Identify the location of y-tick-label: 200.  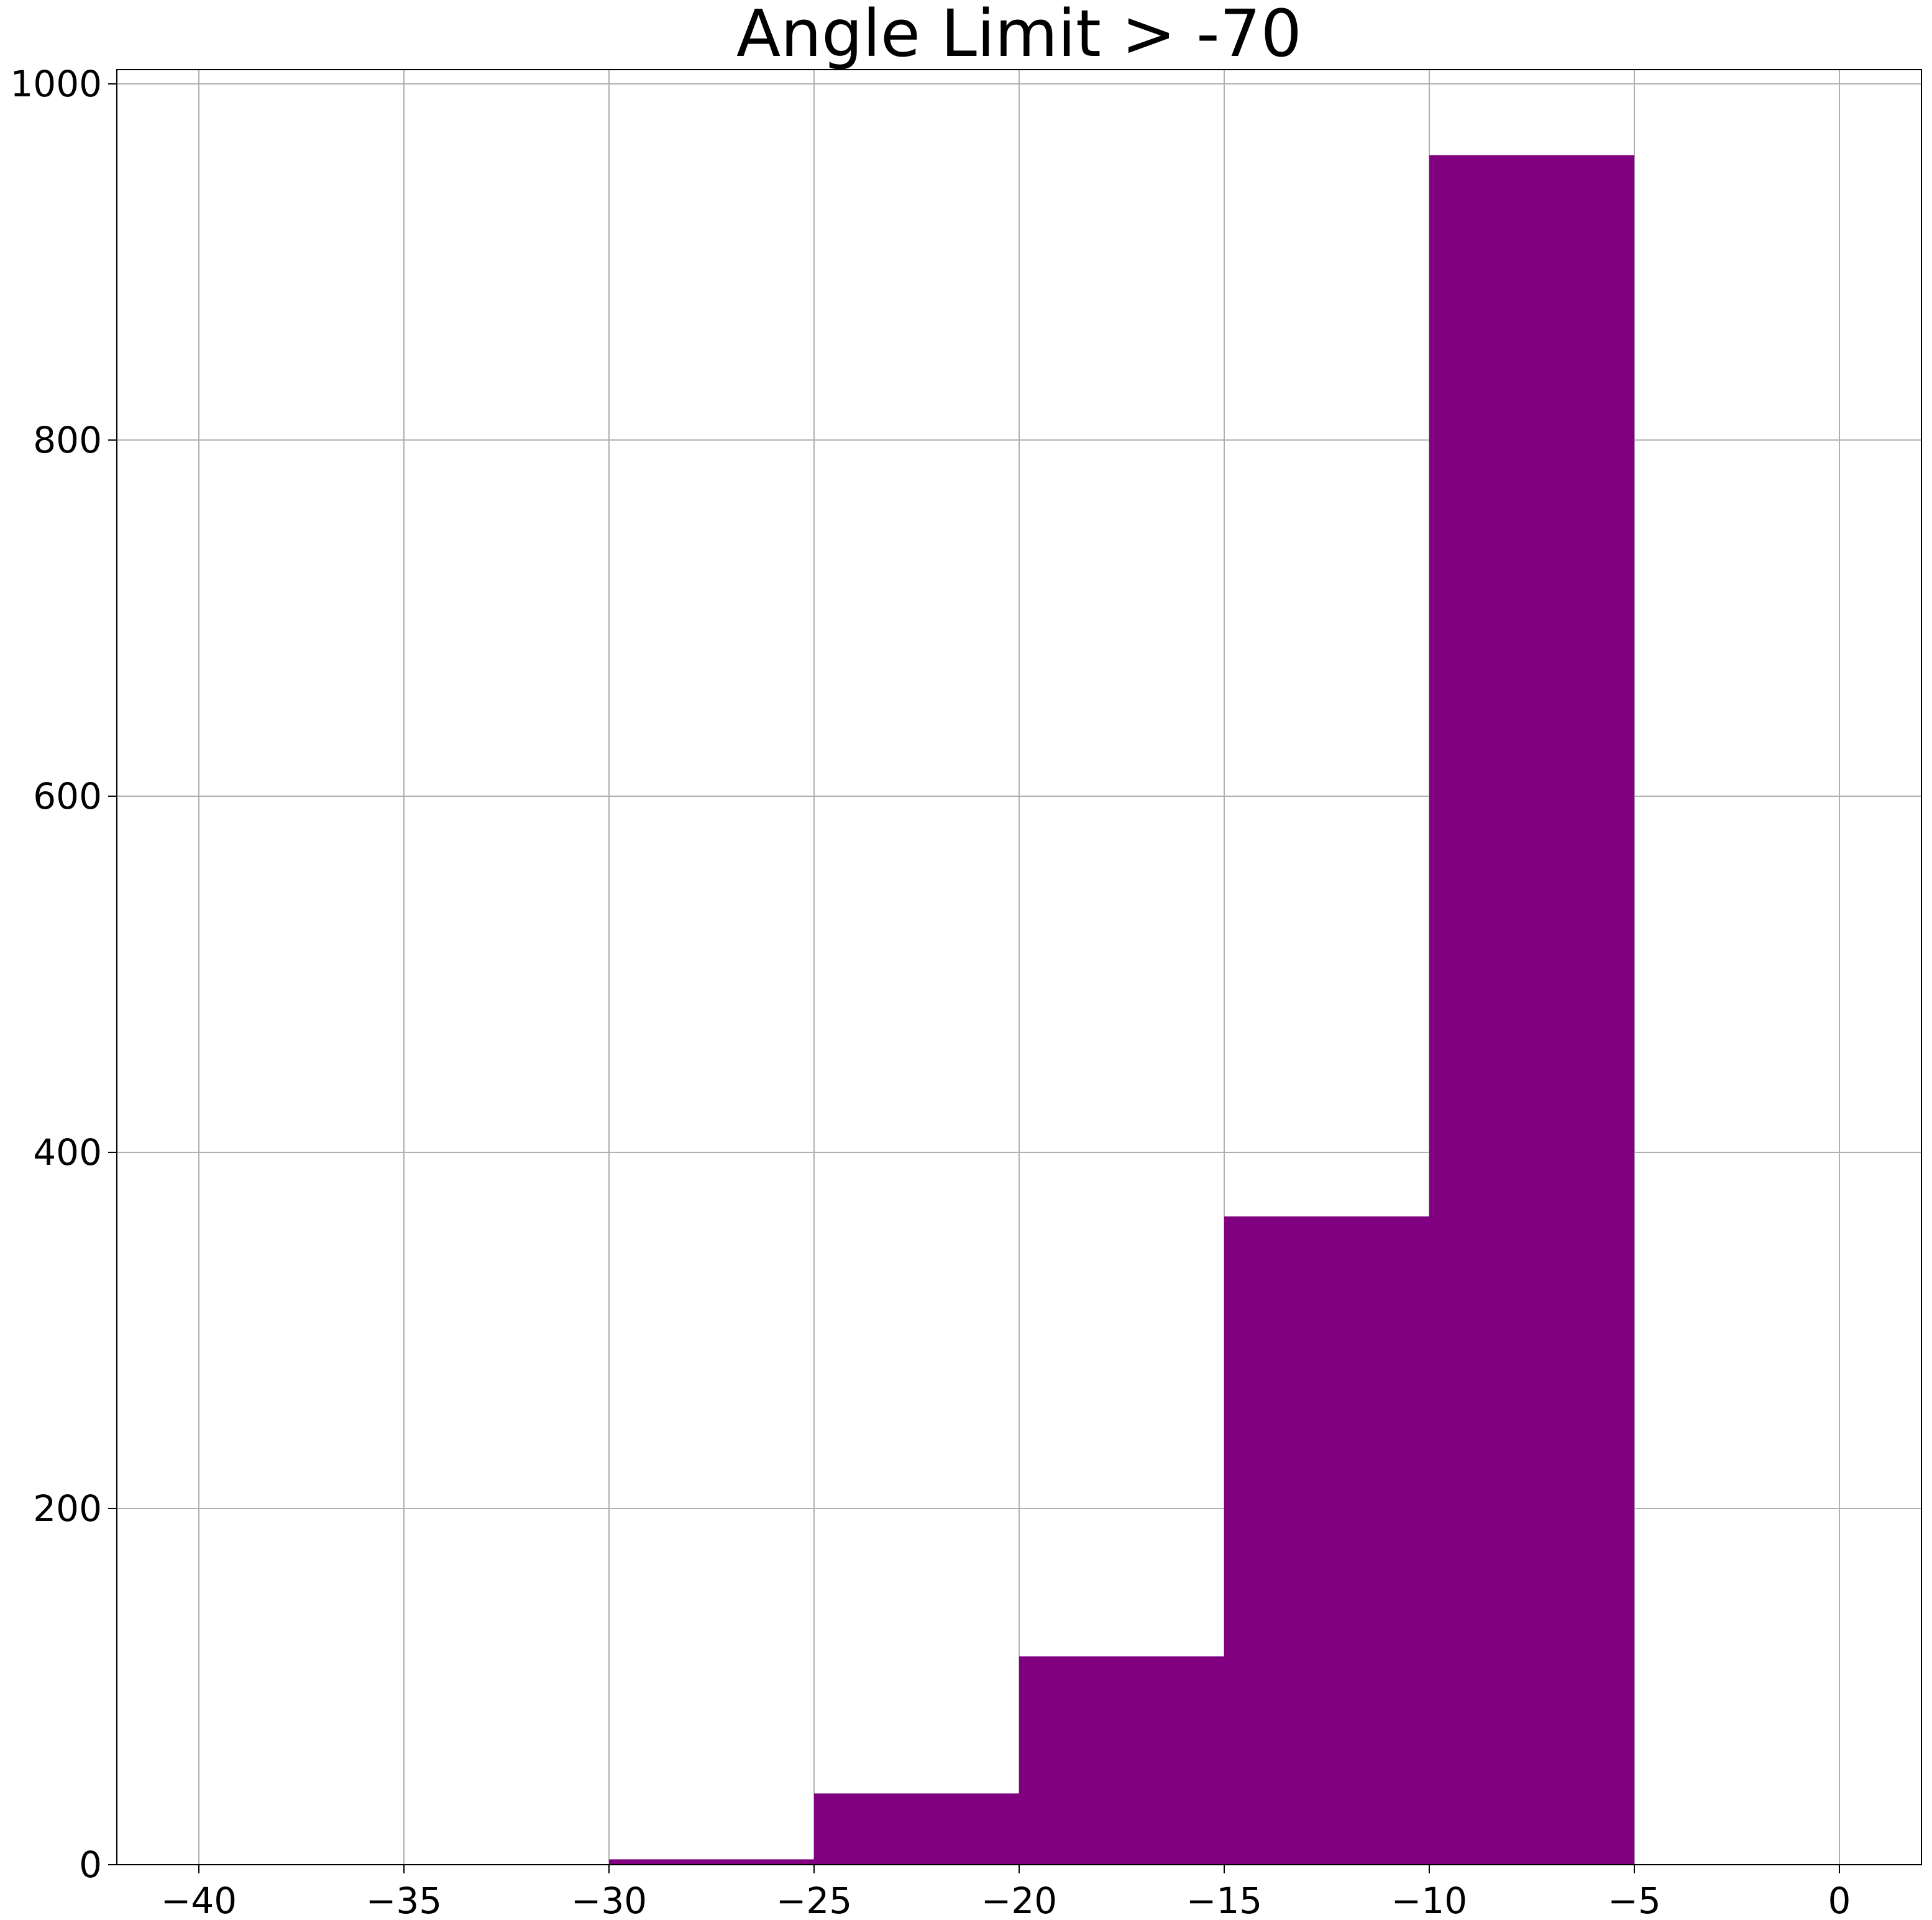
(67, 1509).